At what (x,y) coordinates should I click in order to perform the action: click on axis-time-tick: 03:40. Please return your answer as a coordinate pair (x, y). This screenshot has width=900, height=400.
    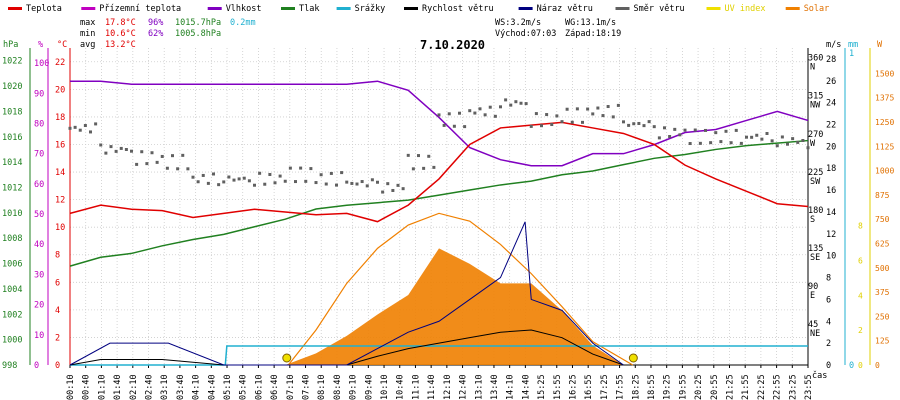
    Looking at the image, I should click on (181, 387).